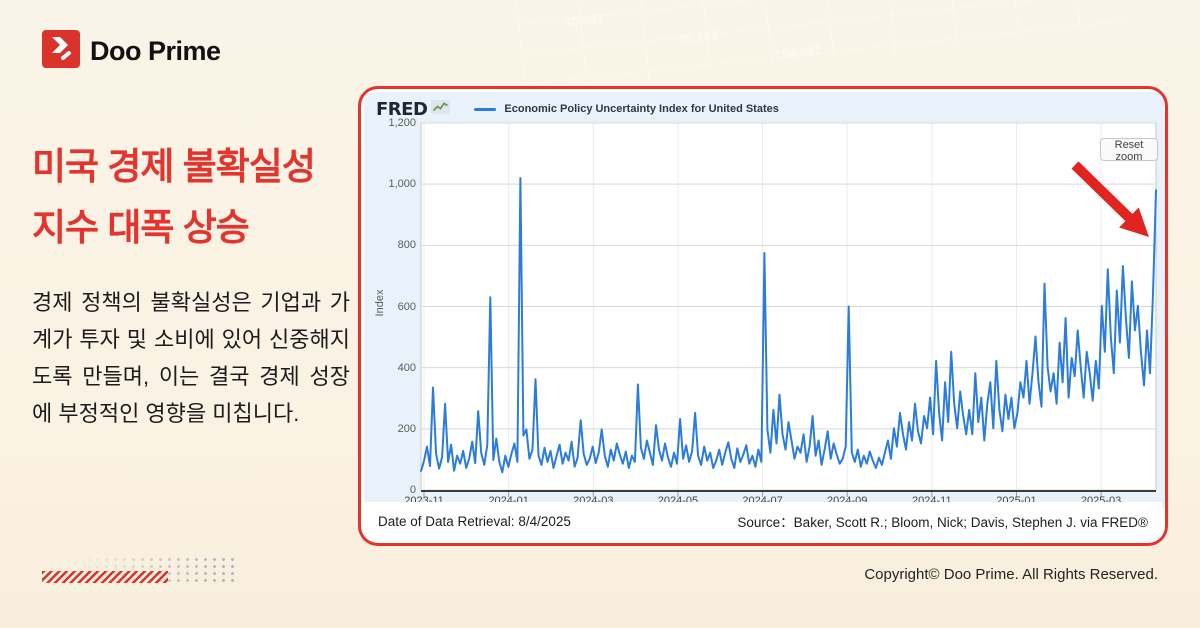 The height and width of the screenshot is (628, 1200). I want to click on y-tick-label: 1,000, so click(402, 184).